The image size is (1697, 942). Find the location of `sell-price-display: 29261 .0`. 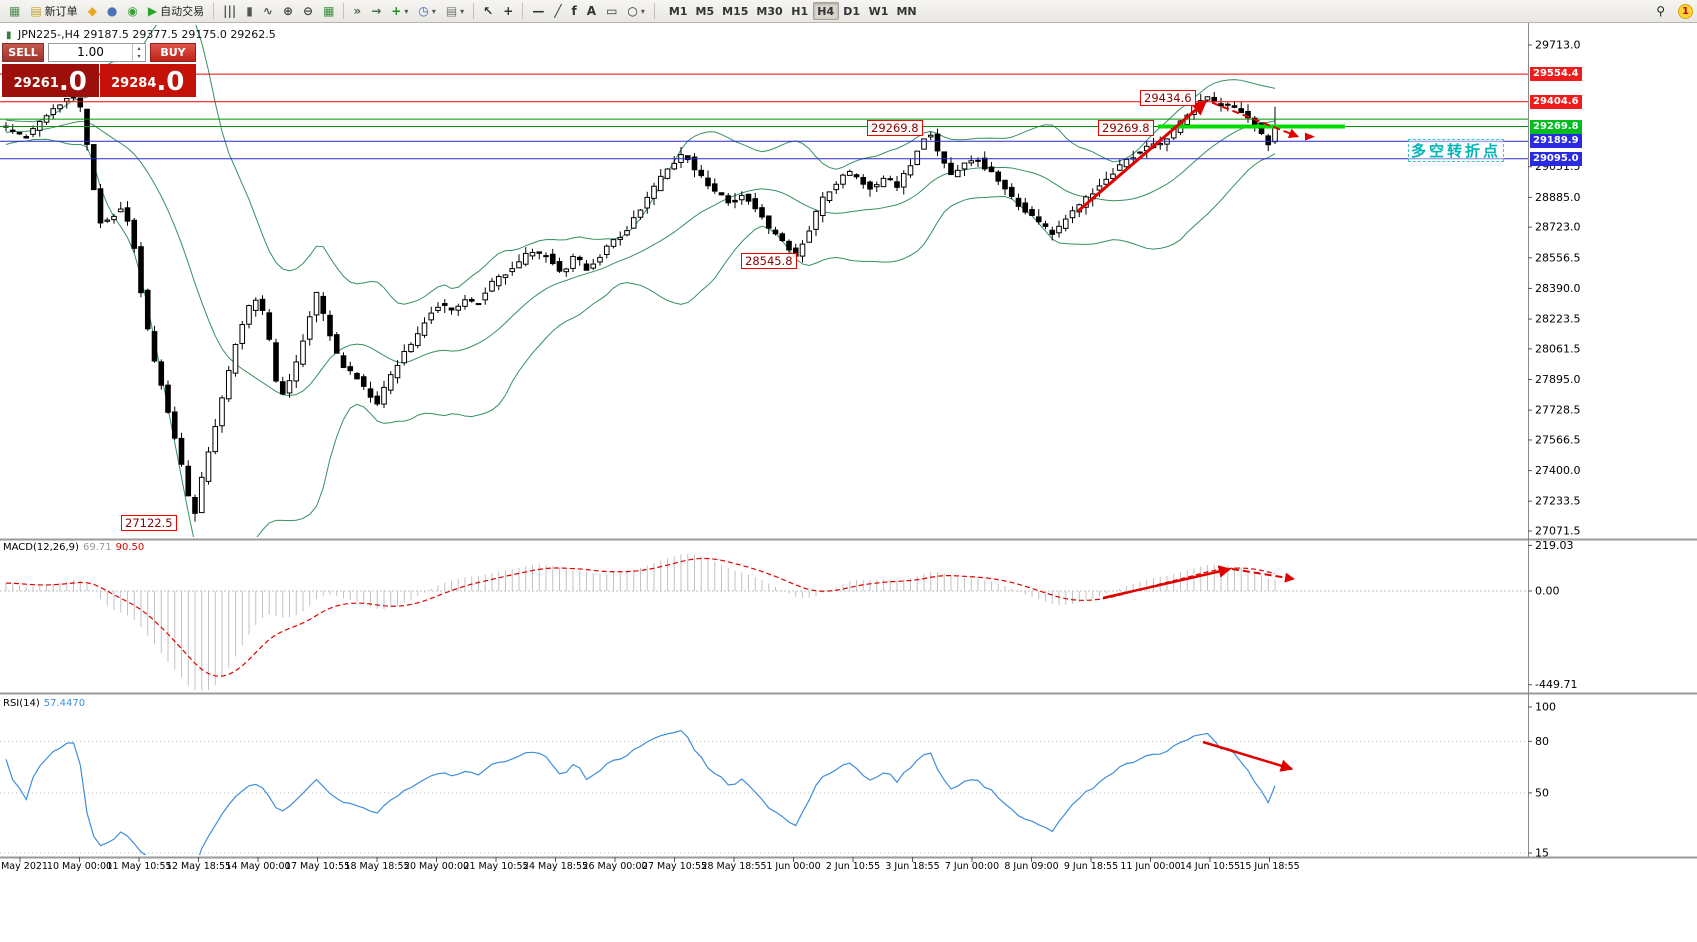

sell-price-display: 29261 .0 is located at coordinates (50, 80).